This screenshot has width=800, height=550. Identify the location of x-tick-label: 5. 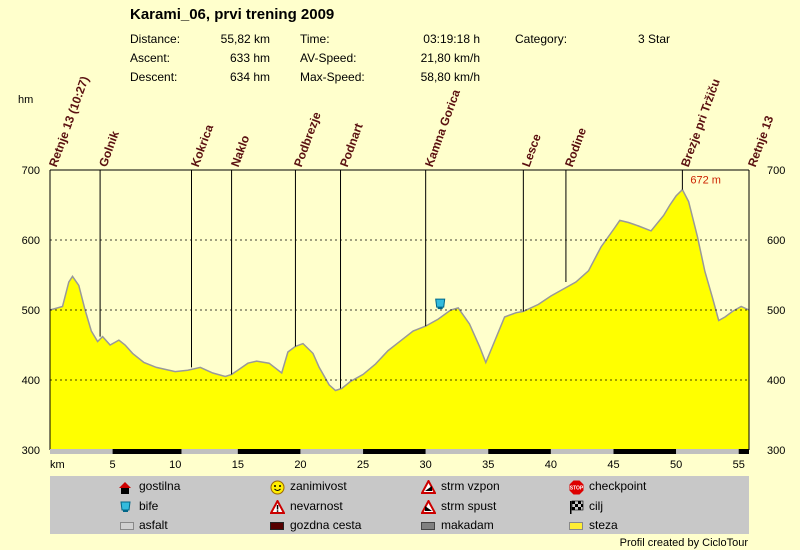
(113, 465).